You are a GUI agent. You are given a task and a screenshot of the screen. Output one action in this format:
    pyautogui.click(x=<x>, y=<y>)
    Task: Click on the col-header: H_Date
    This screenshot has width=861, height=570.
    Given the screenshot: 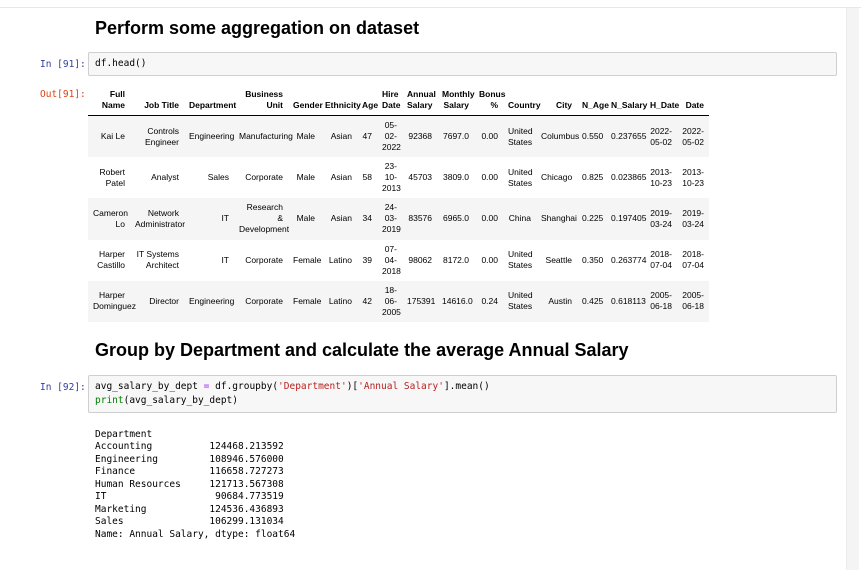 What is the action you would take?
    pyautogui.click(x=662, y=101)
    